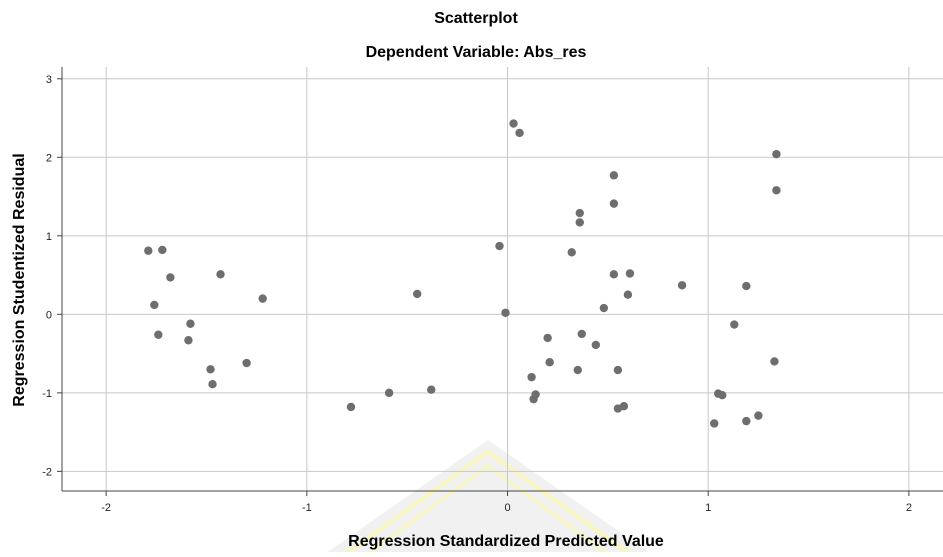 This screenshot has width=943, height=557. Describe the element at coordinates (19, 279) in the screenshot. I see `y-axis-title: Regression Studentized Residual` at that location.